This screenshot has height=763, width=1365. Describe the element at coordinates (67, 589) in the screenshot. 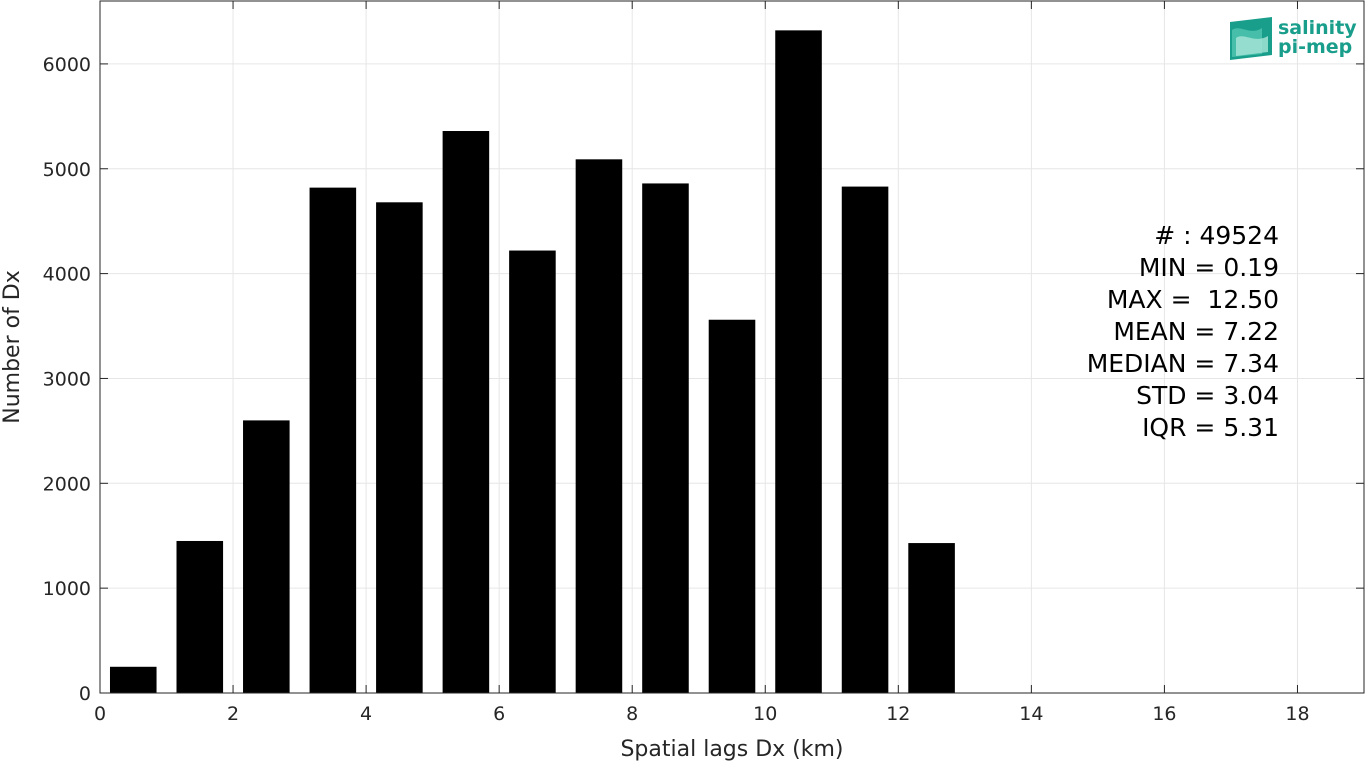

I see `y-tick-label: 1000` at that location.